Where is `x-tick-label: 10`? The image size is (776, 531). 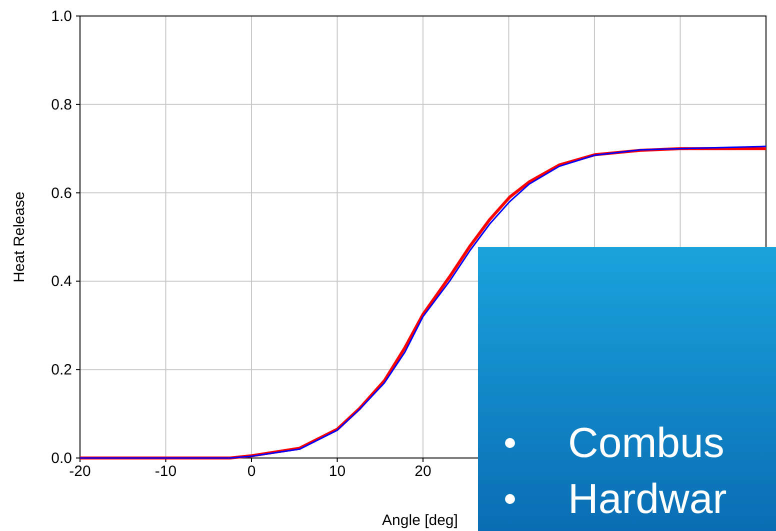 x-tick-label: 10 is located at coordinates (337, 471).